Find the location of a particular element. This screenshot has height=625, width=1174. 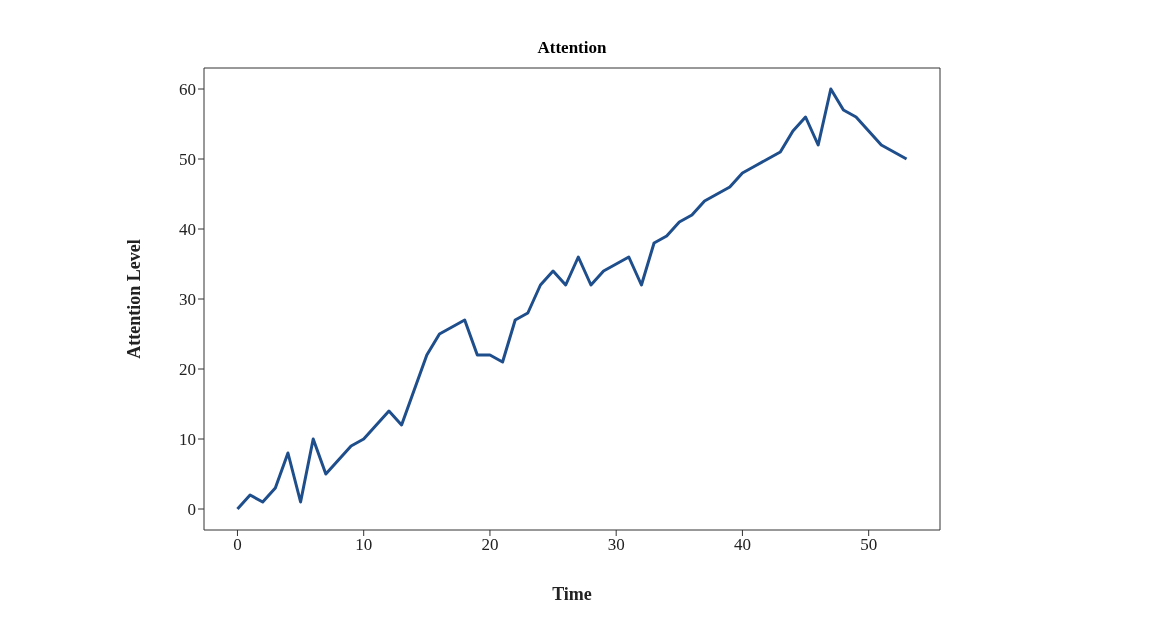

y-axis-title: Attention Level is located at coordinates (134, 299).